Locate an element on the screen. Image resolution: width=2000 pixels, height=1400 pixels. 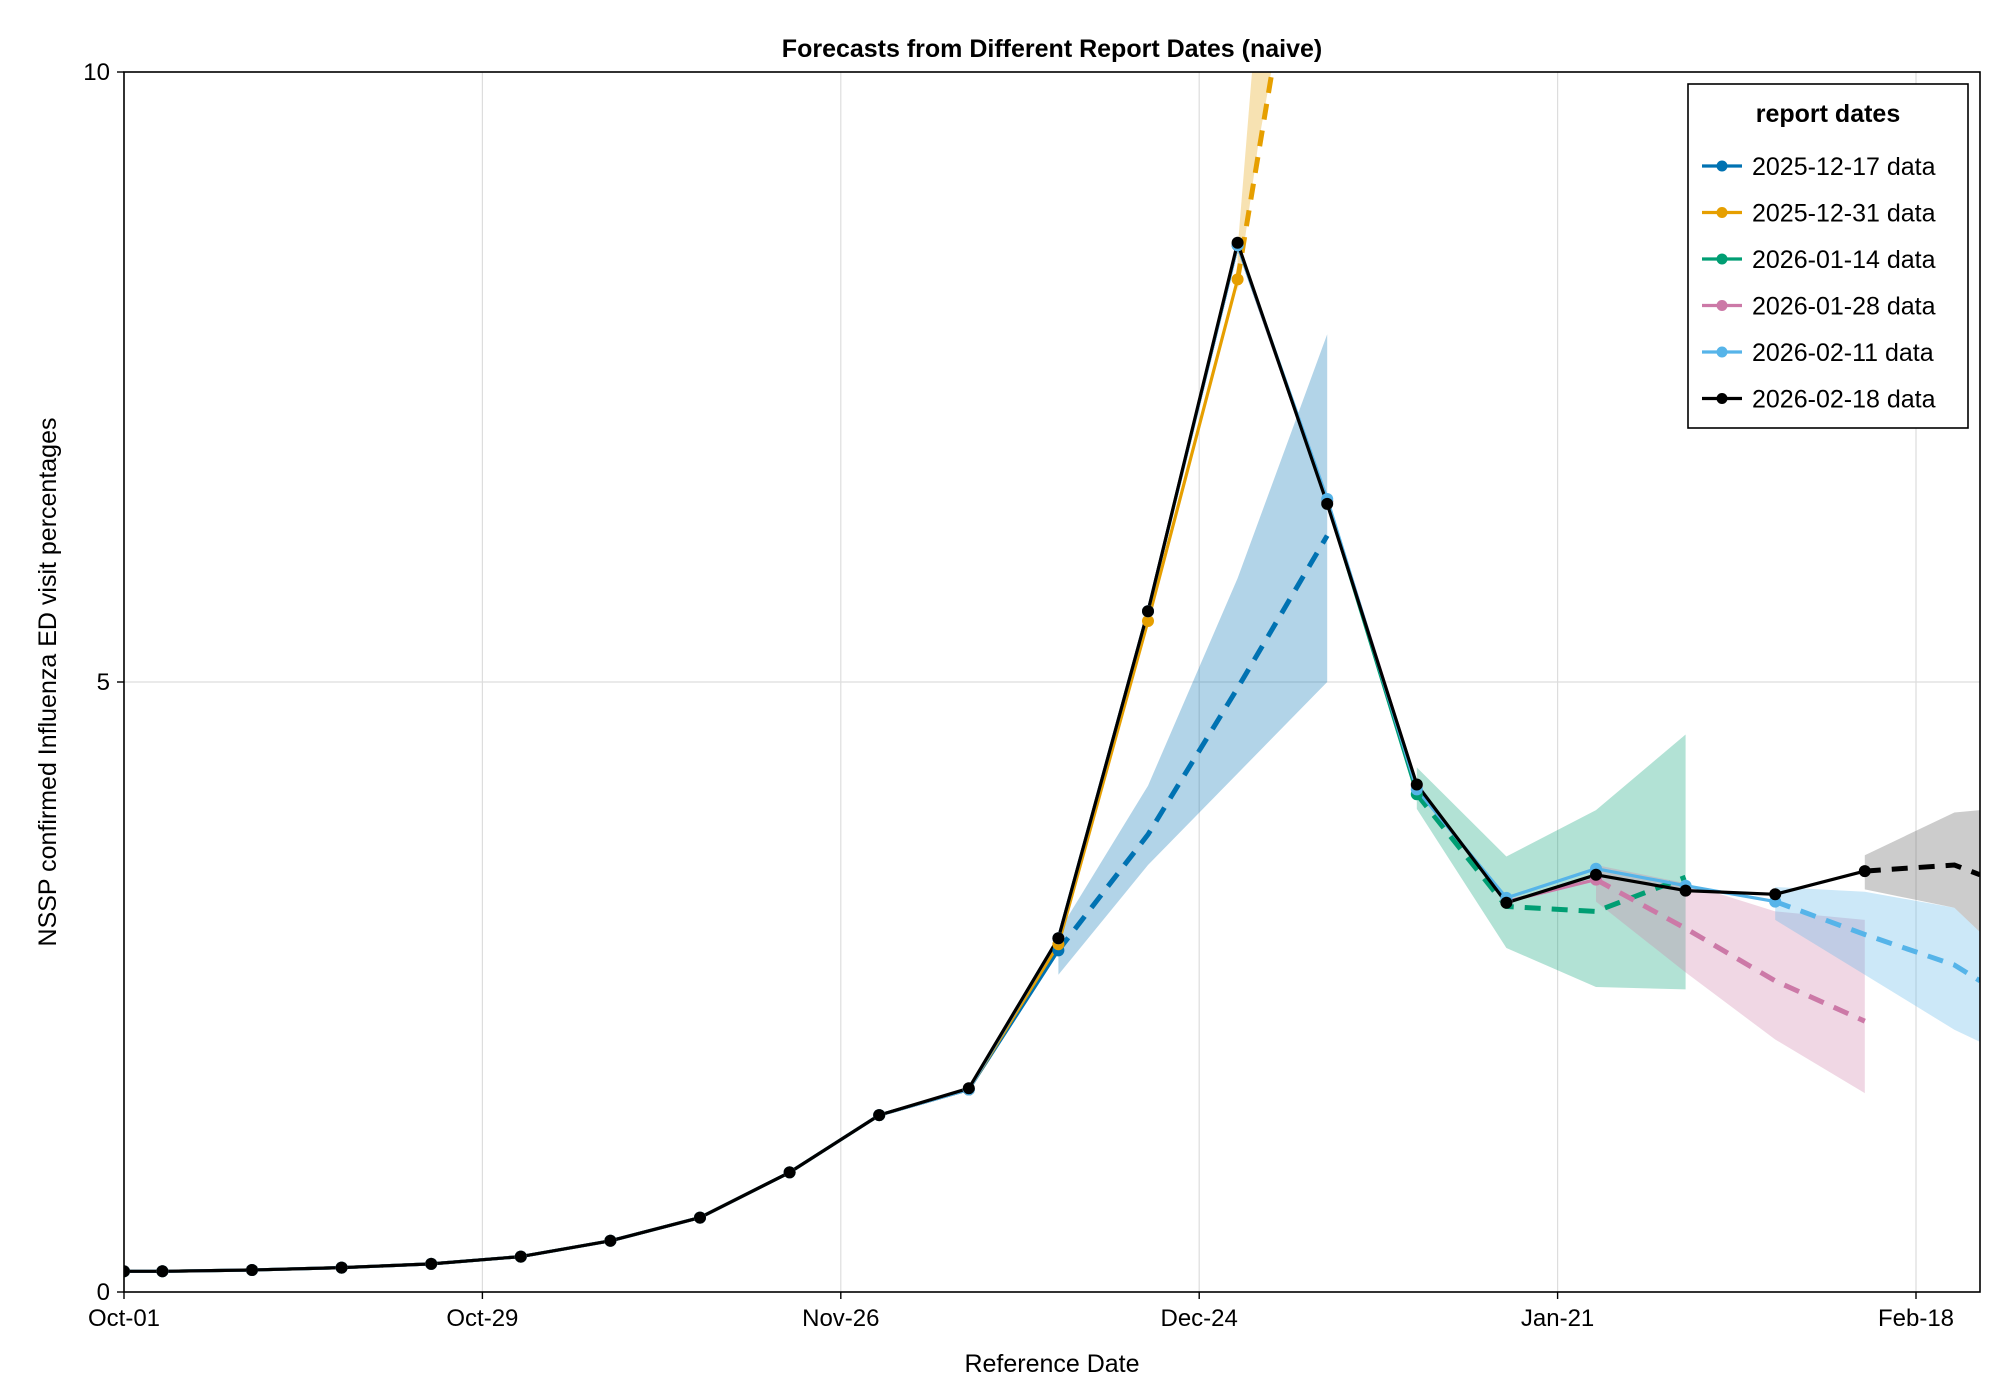
legend-label: 2026-01-28 data is located at coordinates (1844, 307).